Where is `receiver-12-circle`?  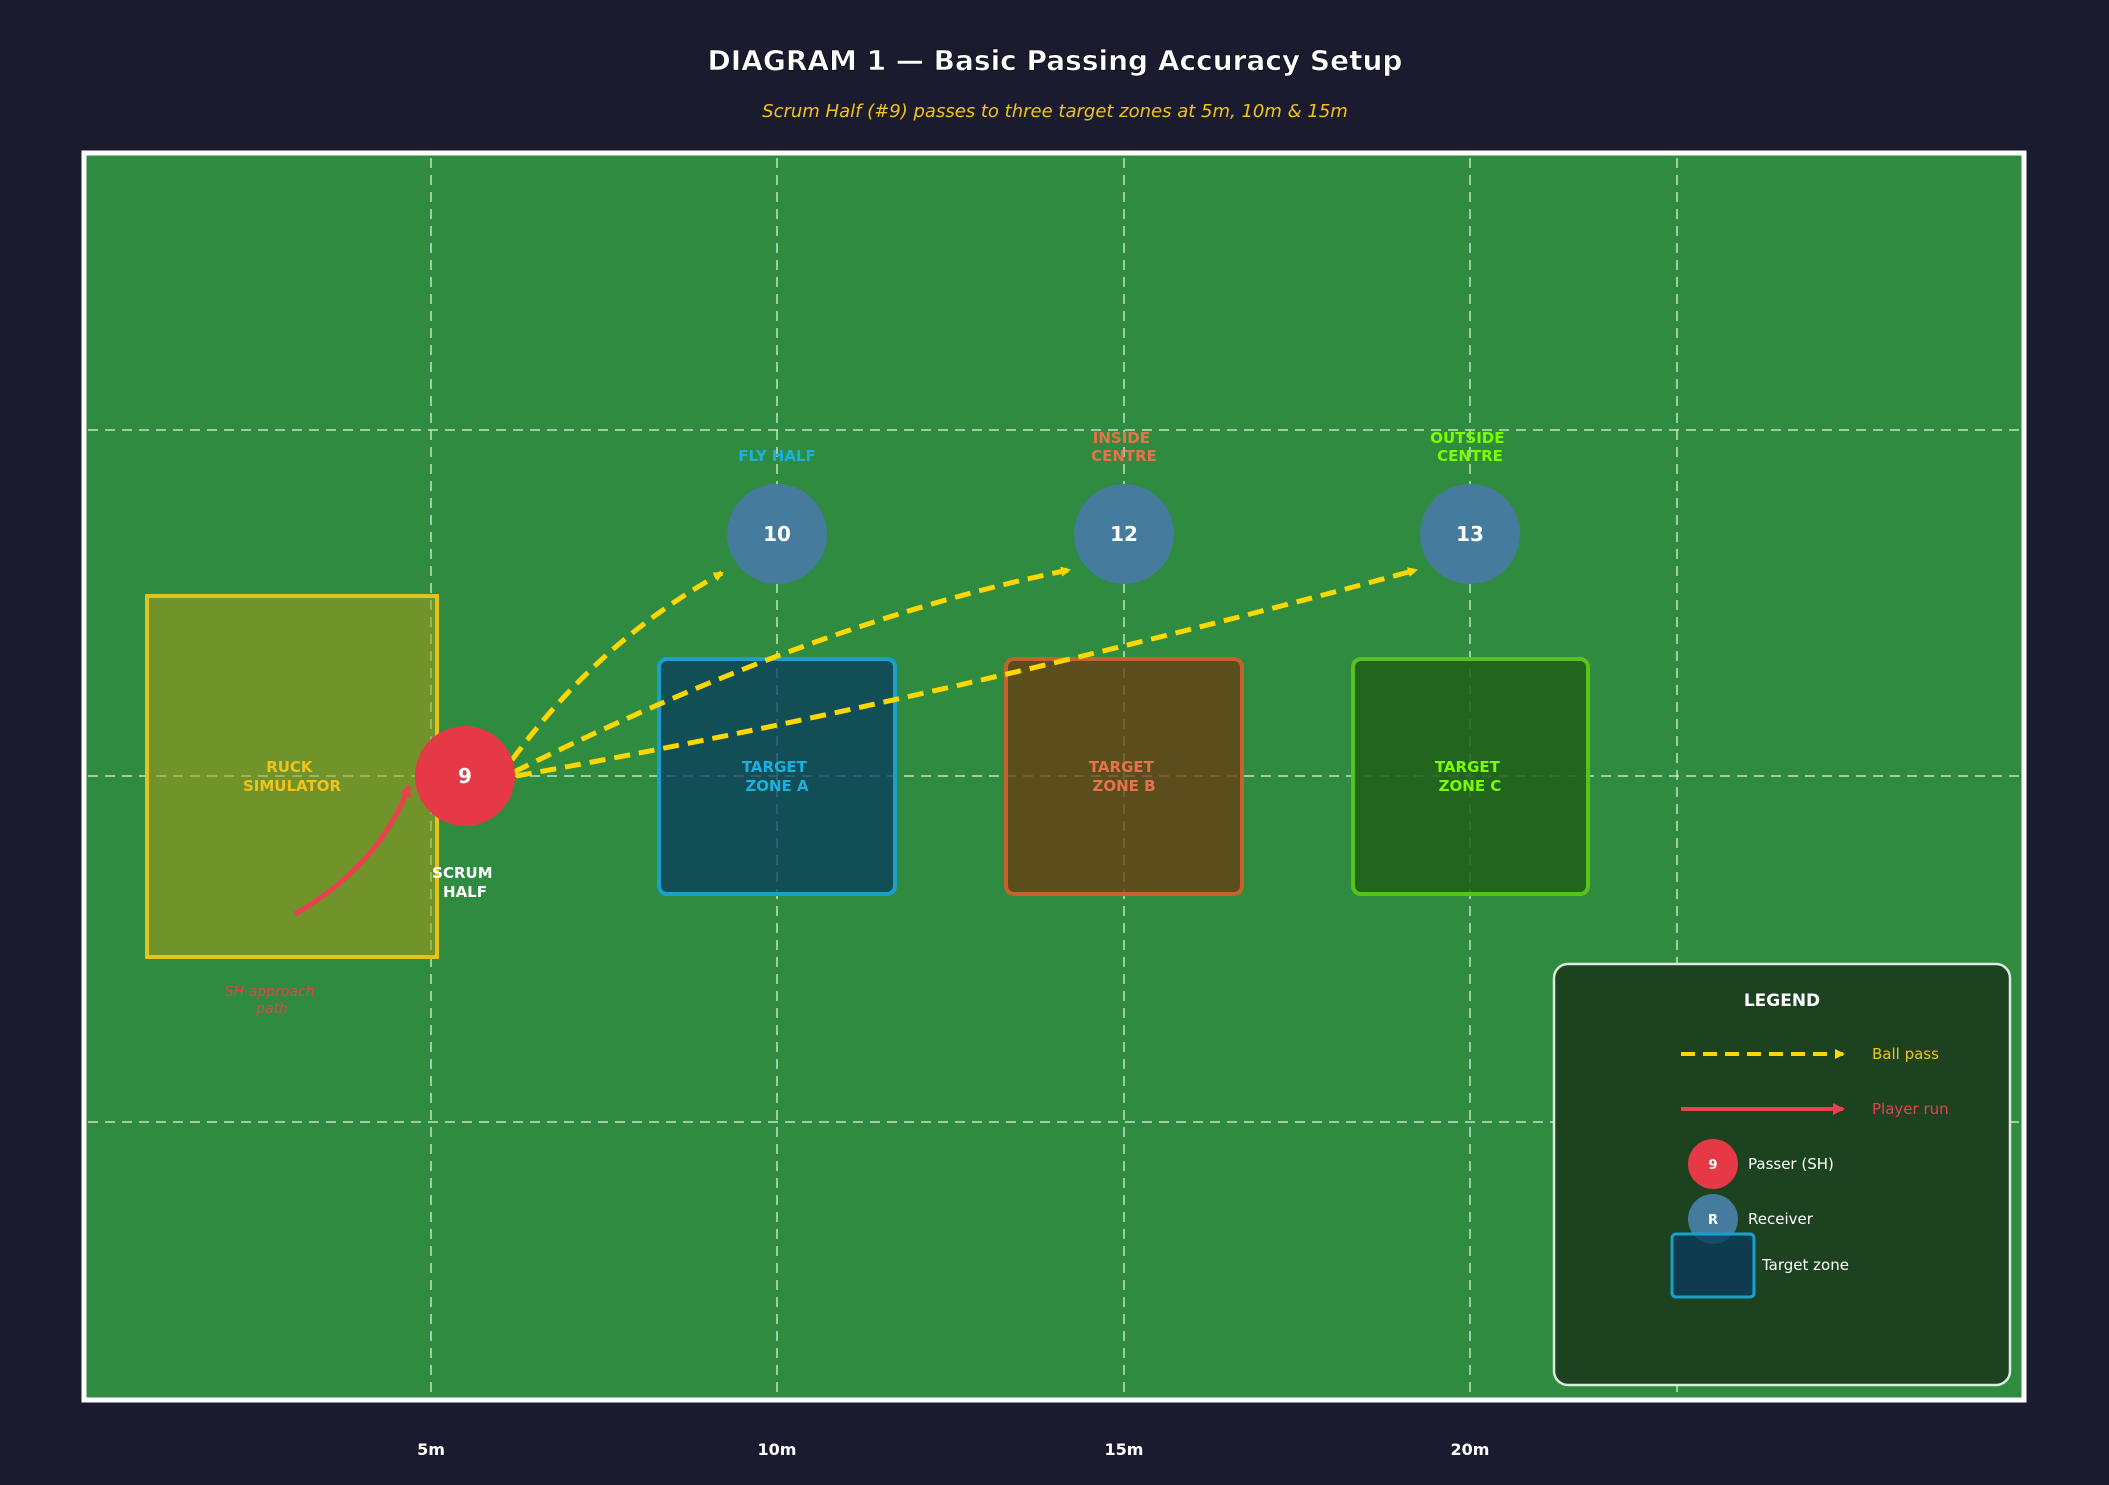
receiver-12-circle is located at coordinates (1124, 534).